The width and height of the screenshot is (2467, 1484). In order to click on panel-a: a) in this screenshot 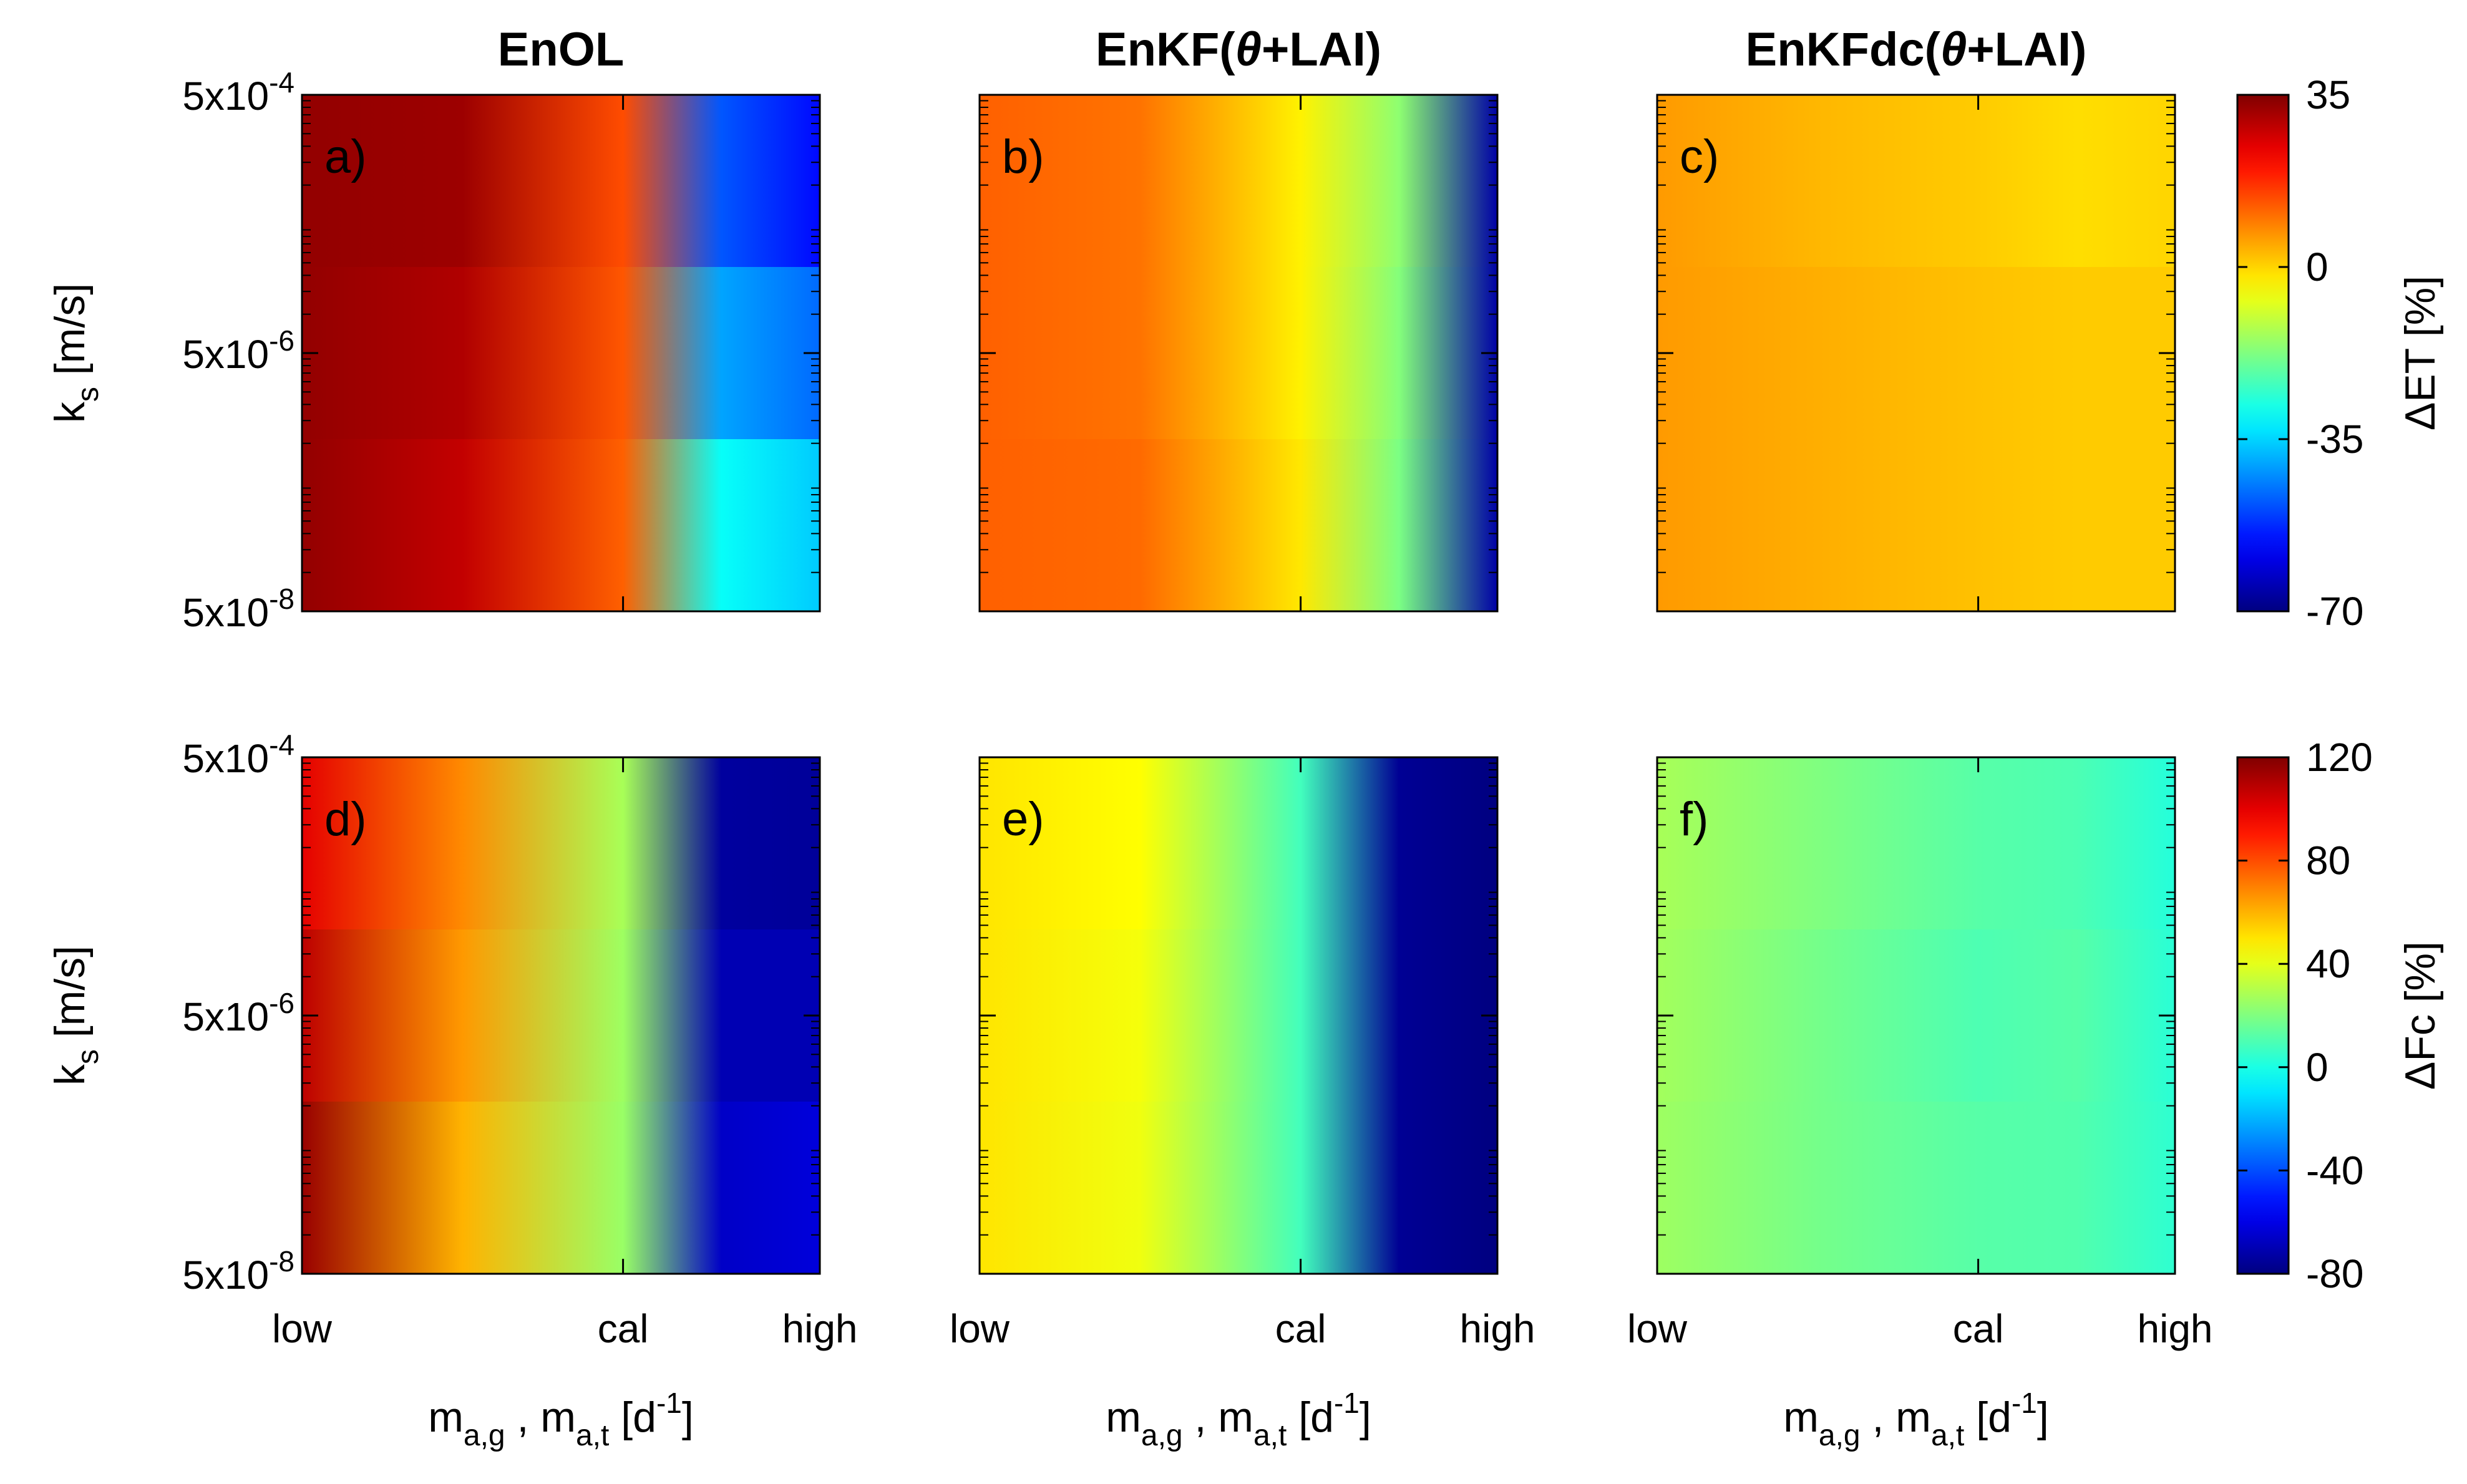, I will do `click(561, 353)`.